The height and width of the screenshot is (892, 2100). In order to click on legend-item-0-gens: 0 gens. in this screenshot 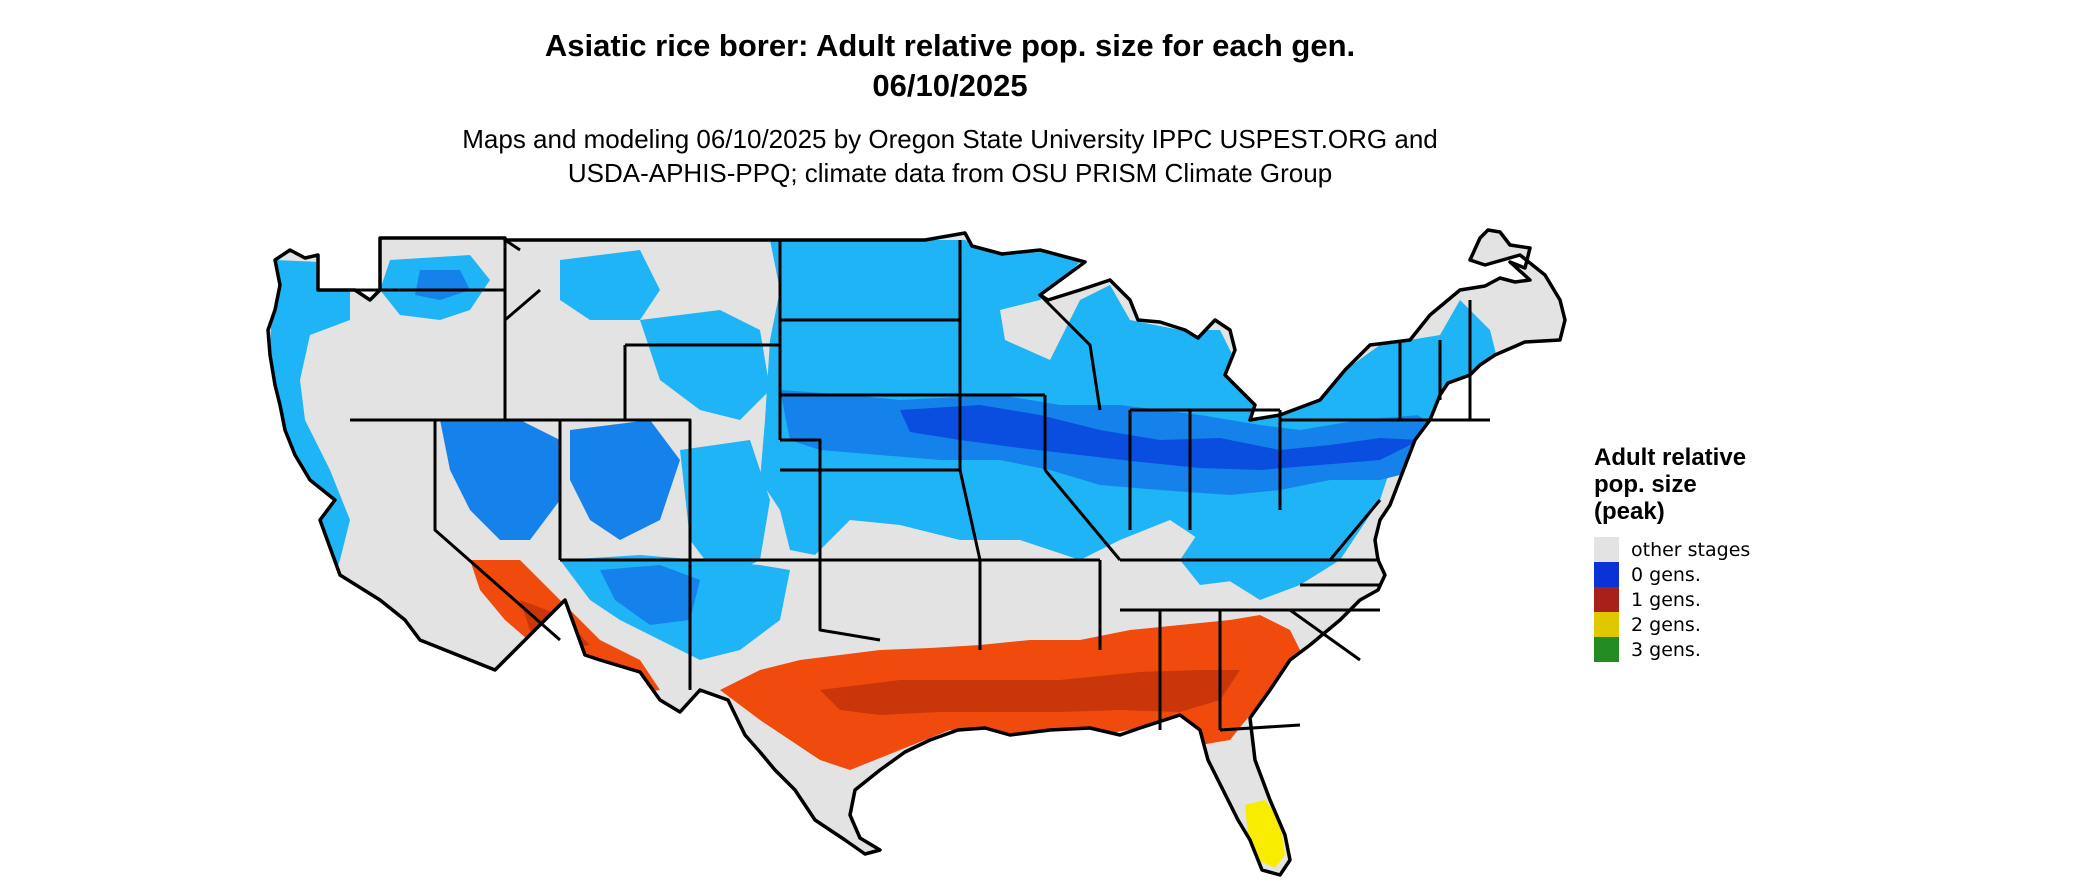, I will do `click(1704, 574)`.